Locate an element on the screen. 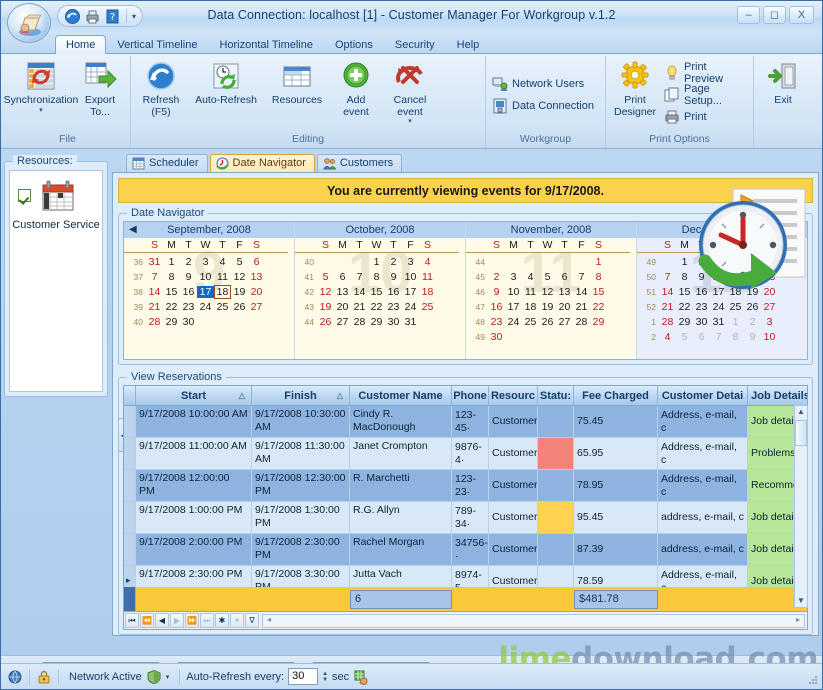 This screenshot has width=823, height=690. ribbon-tab-horizontal-timeline: Horizontal Timeline is located at coordinates (266, 44).